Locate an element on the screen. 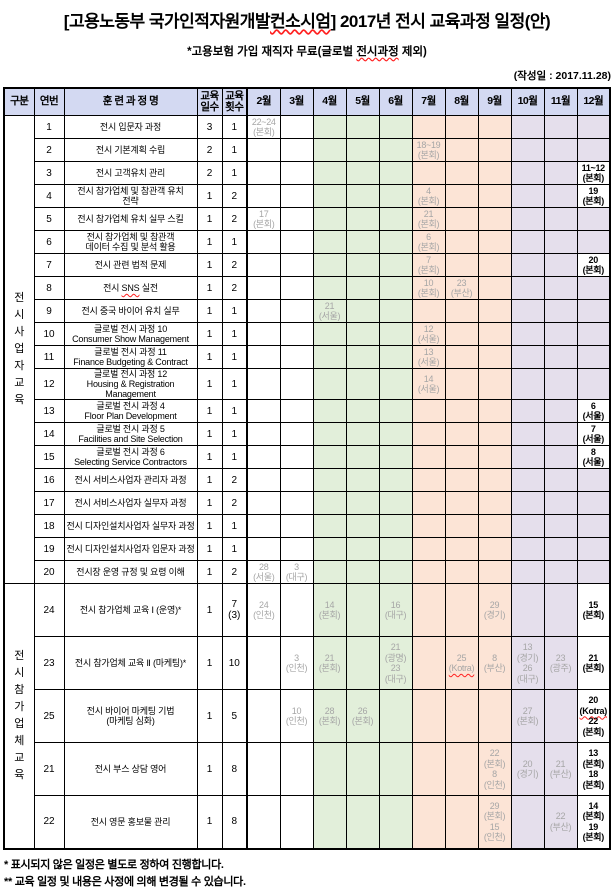  training-count-cell: 8 is located at coordinates (234, 769).